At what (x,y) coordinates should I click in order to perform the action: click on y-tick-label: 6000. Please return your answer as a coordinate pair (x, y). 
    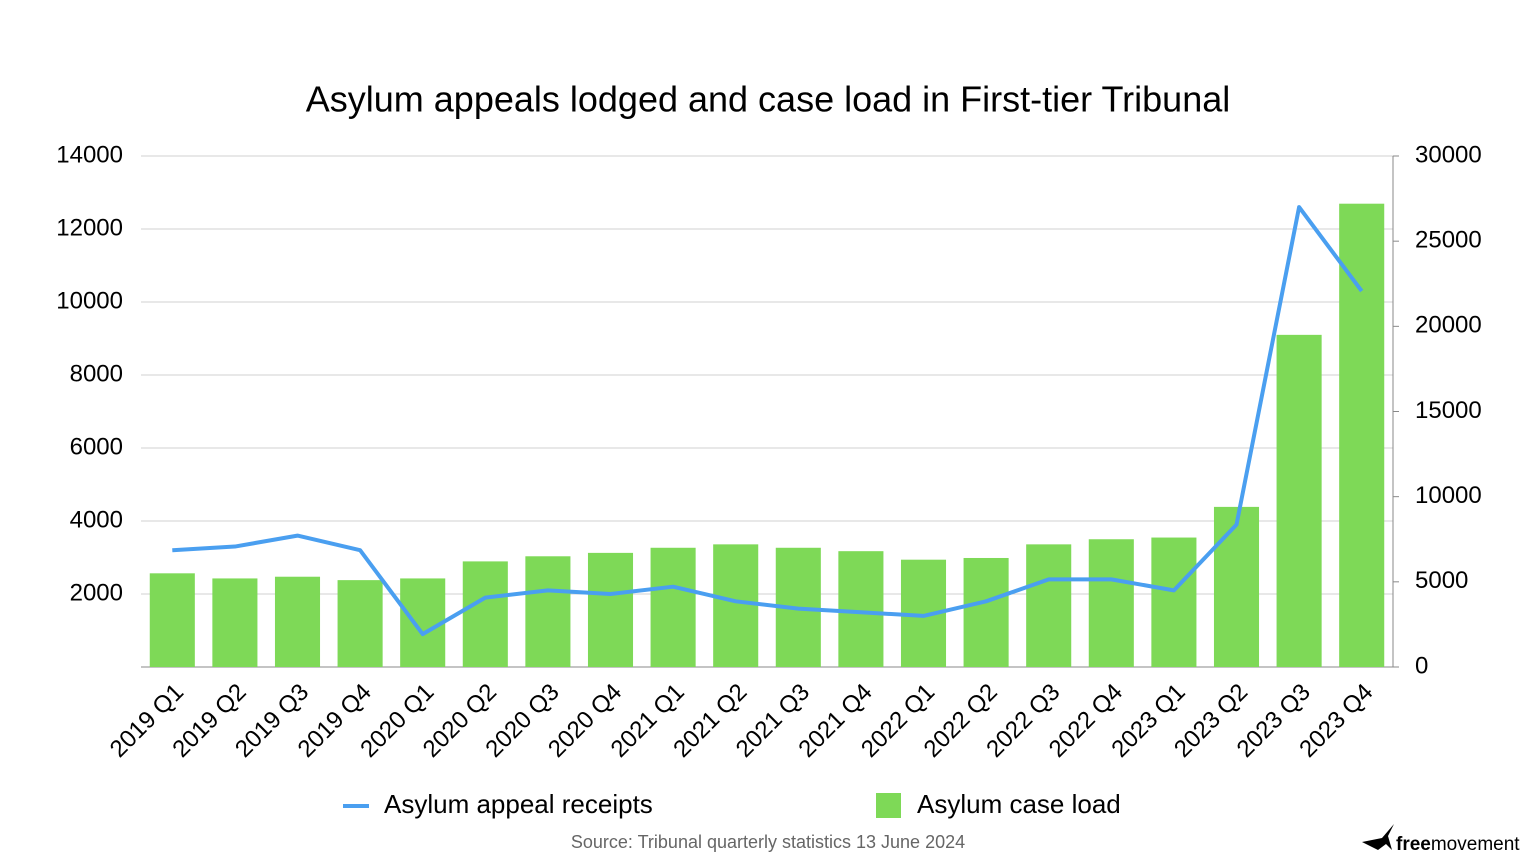
    Looking at the image, I should click on (96, 446).